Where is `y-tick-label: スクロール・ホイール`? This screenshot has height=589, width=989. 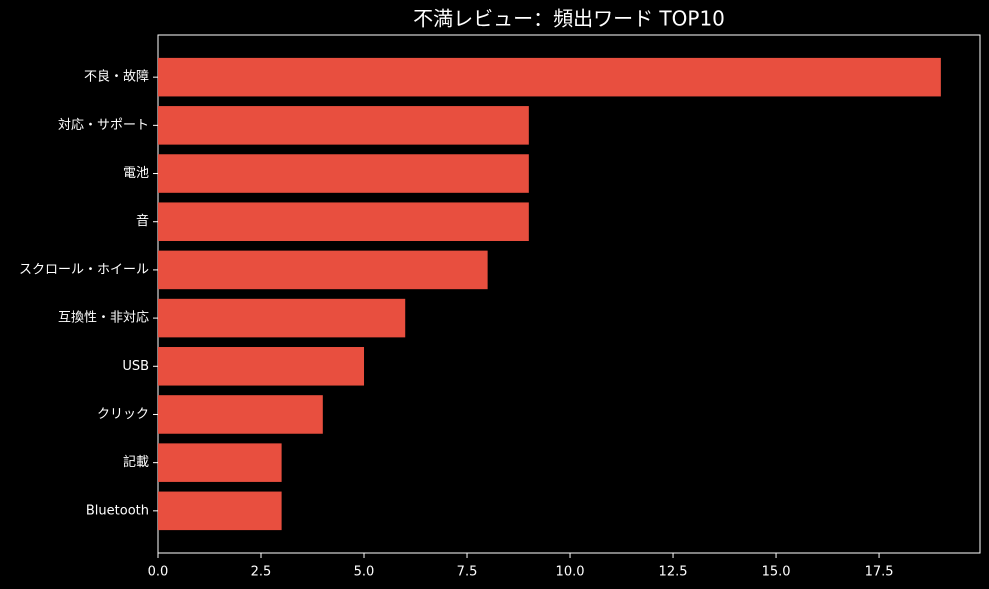 y-tick-label: スクロール・ホイール is located at coordinates (84, 269).